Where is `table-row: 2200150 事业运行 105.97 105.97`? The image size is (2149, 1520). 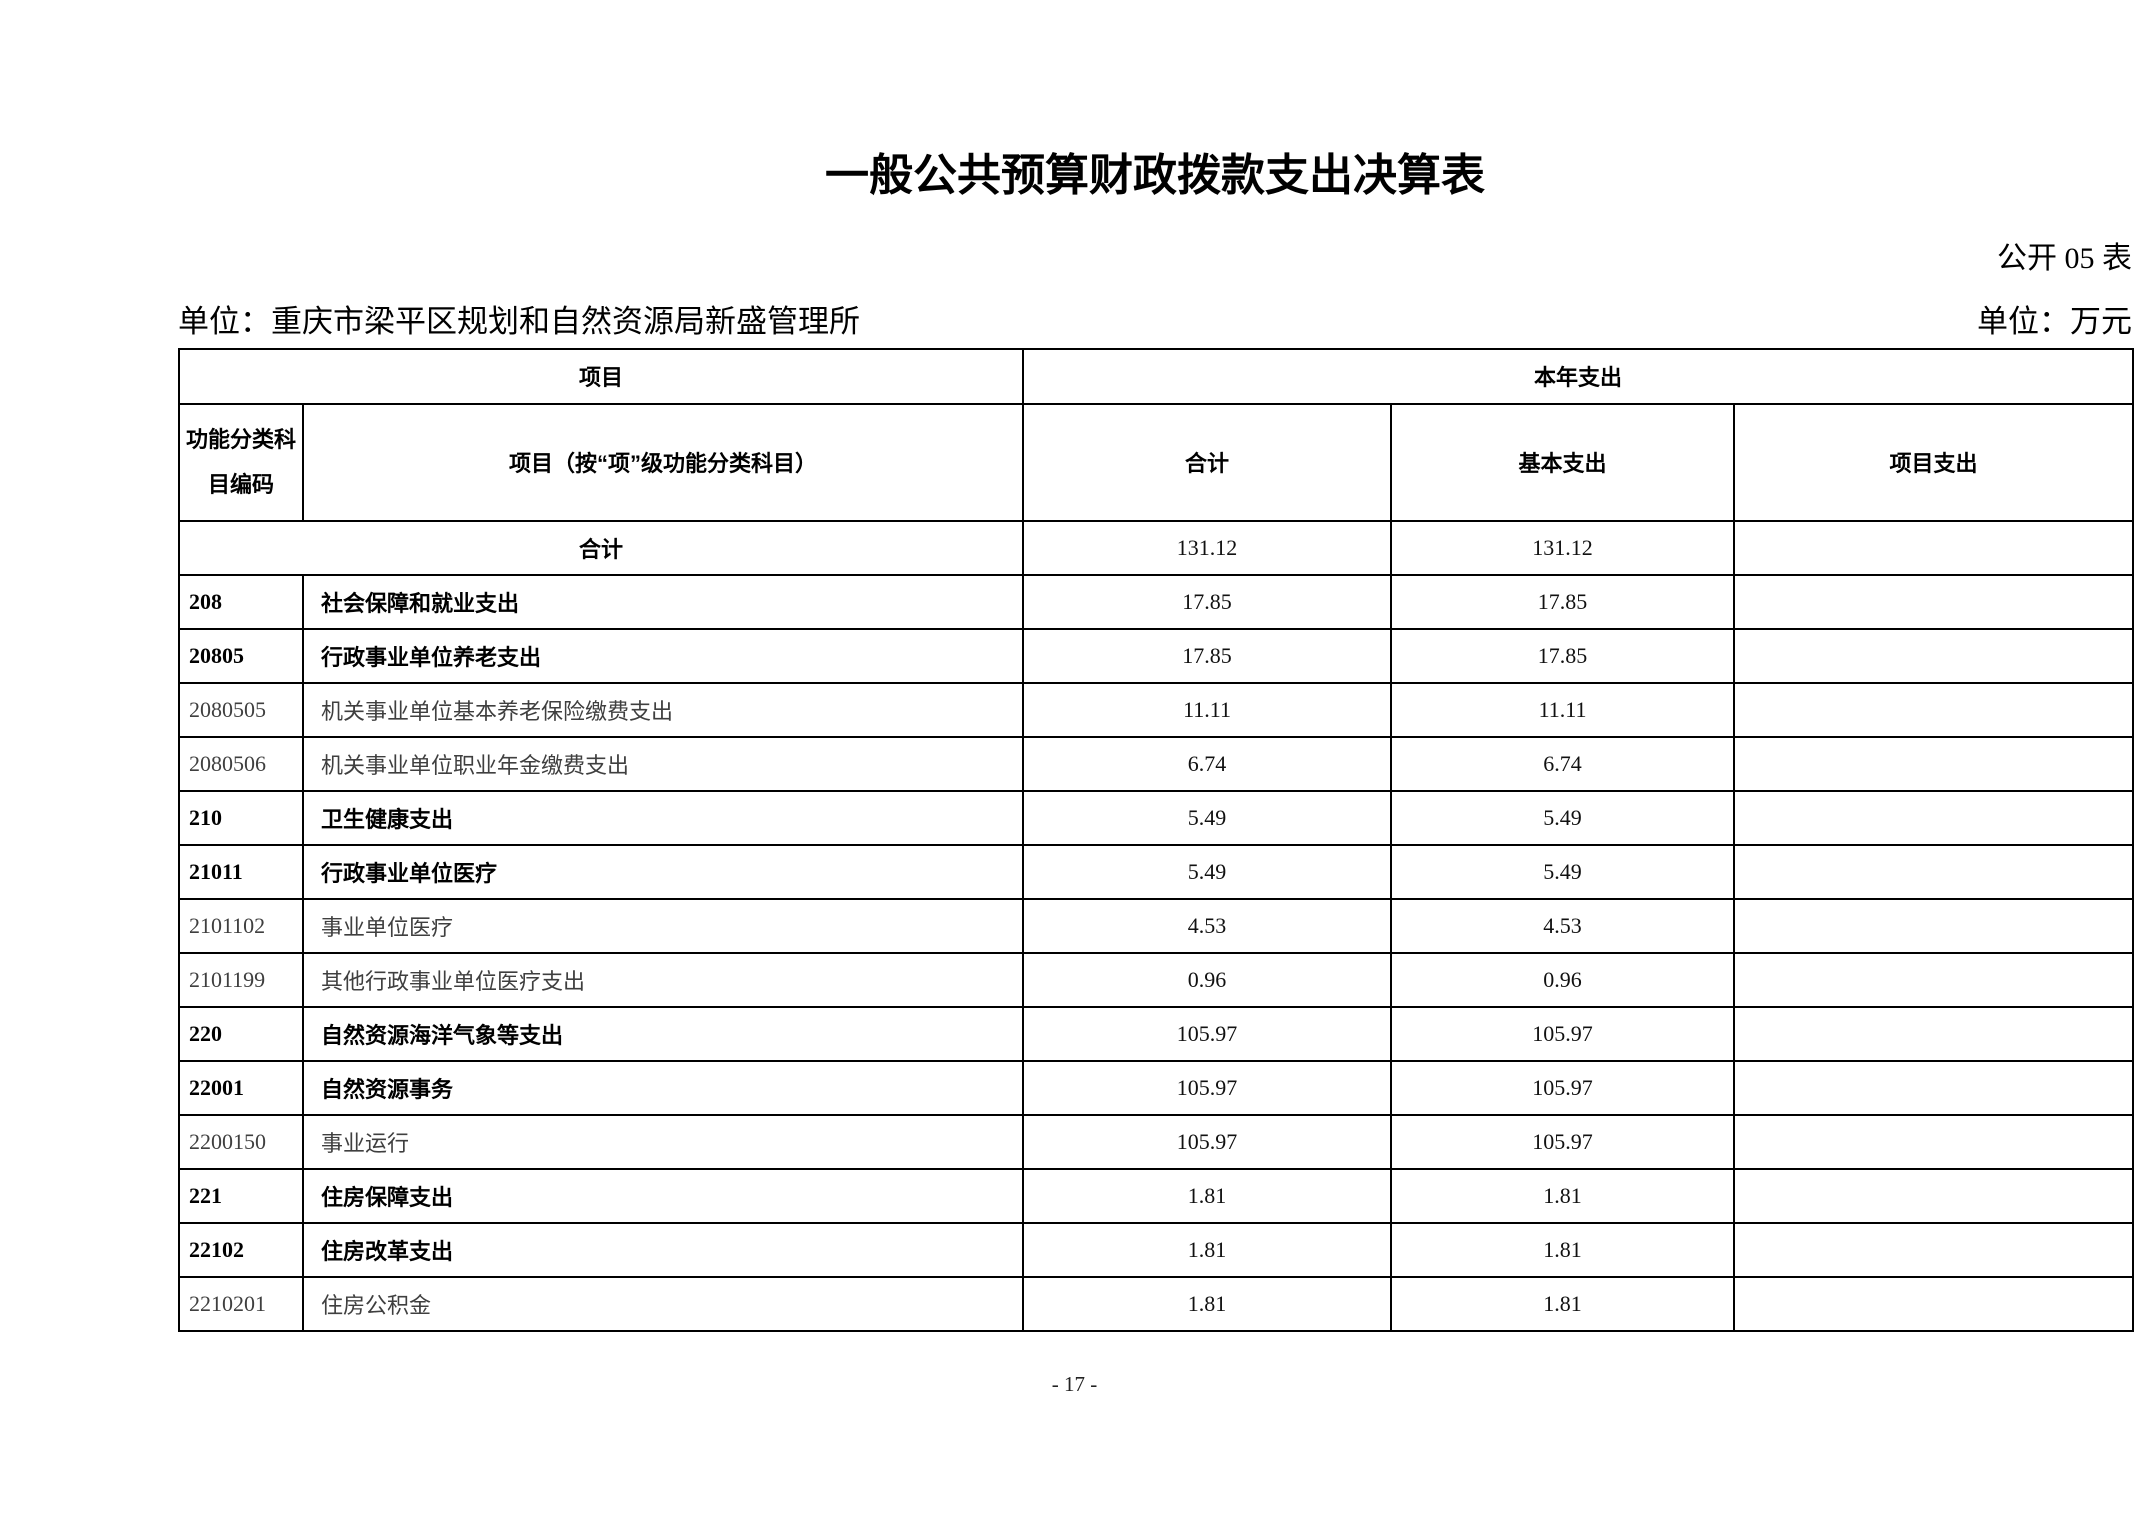 table-row: 2200150 事业运行 105.97 105.97 is located at coordinates (1156, 1141).